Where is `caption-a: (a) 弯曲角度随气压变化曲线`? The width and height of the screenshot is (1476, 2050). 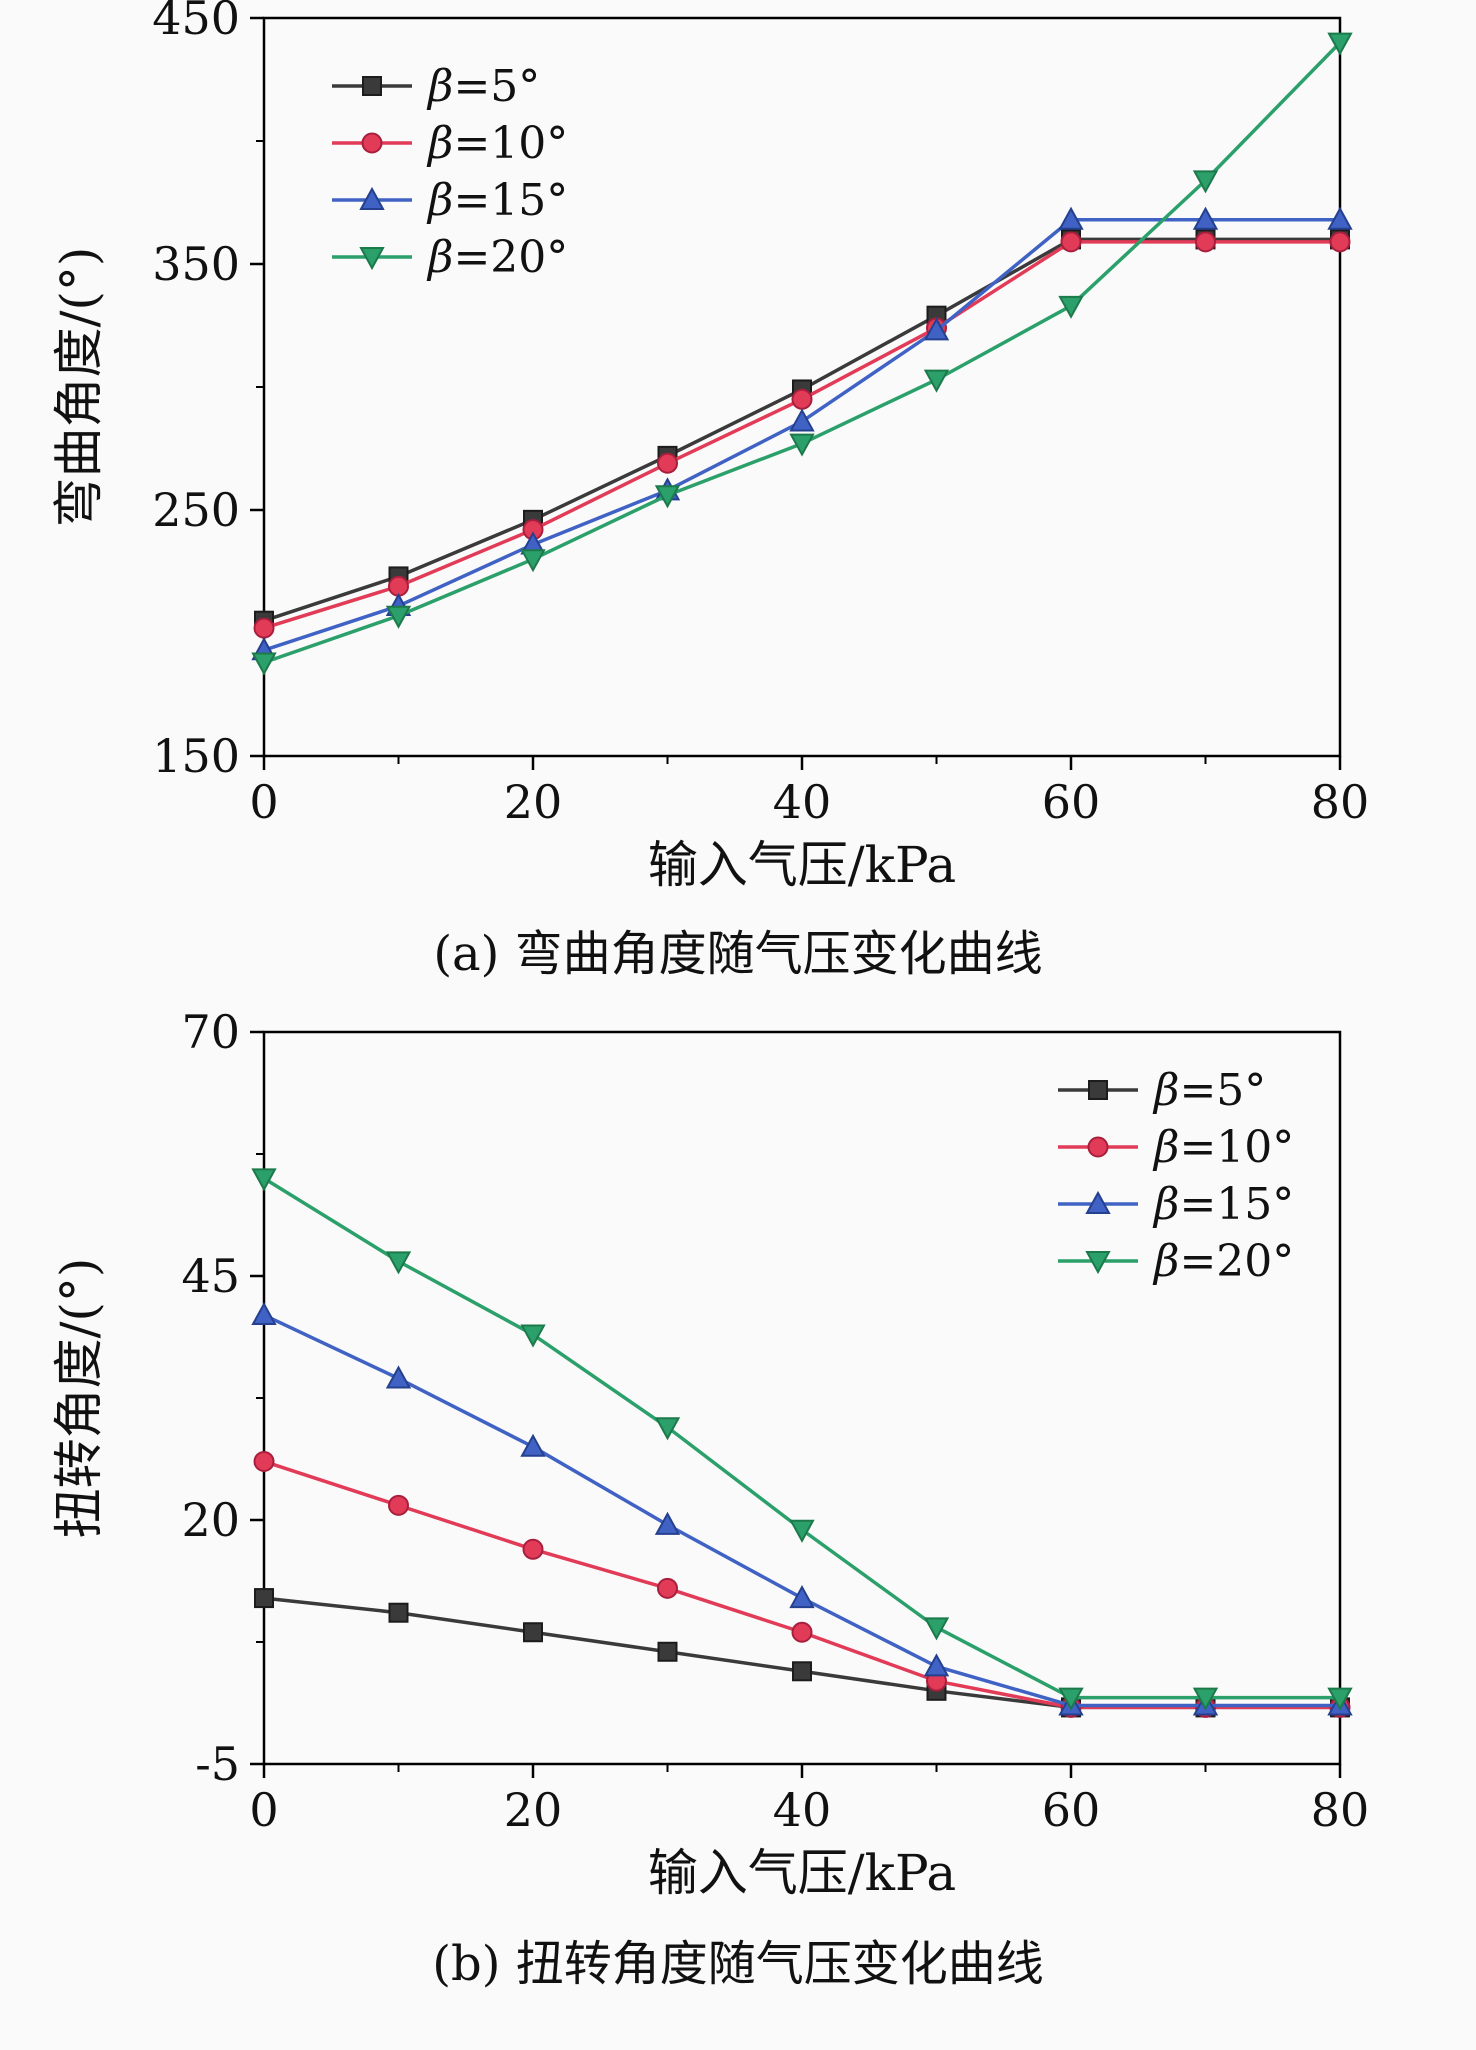 caption-a: (a) 弯曲角度随气压变化曲线 is located at coordinates (738, 954).